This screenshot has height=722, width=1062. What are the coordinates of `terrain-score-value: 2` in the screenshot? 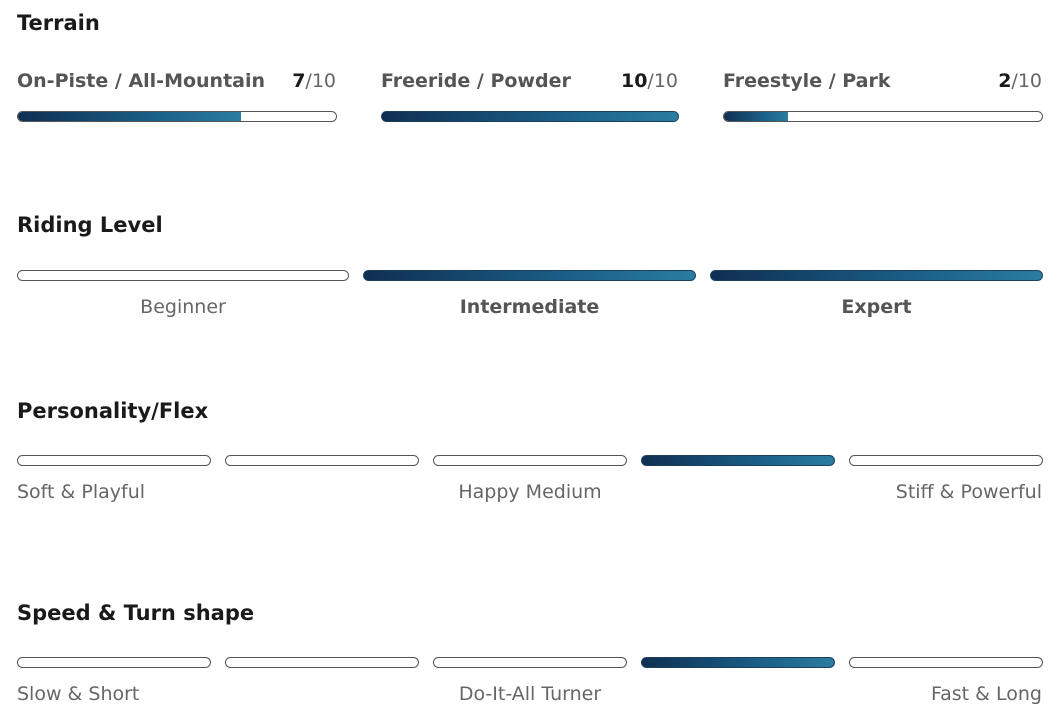 It's located at (1005, 81).